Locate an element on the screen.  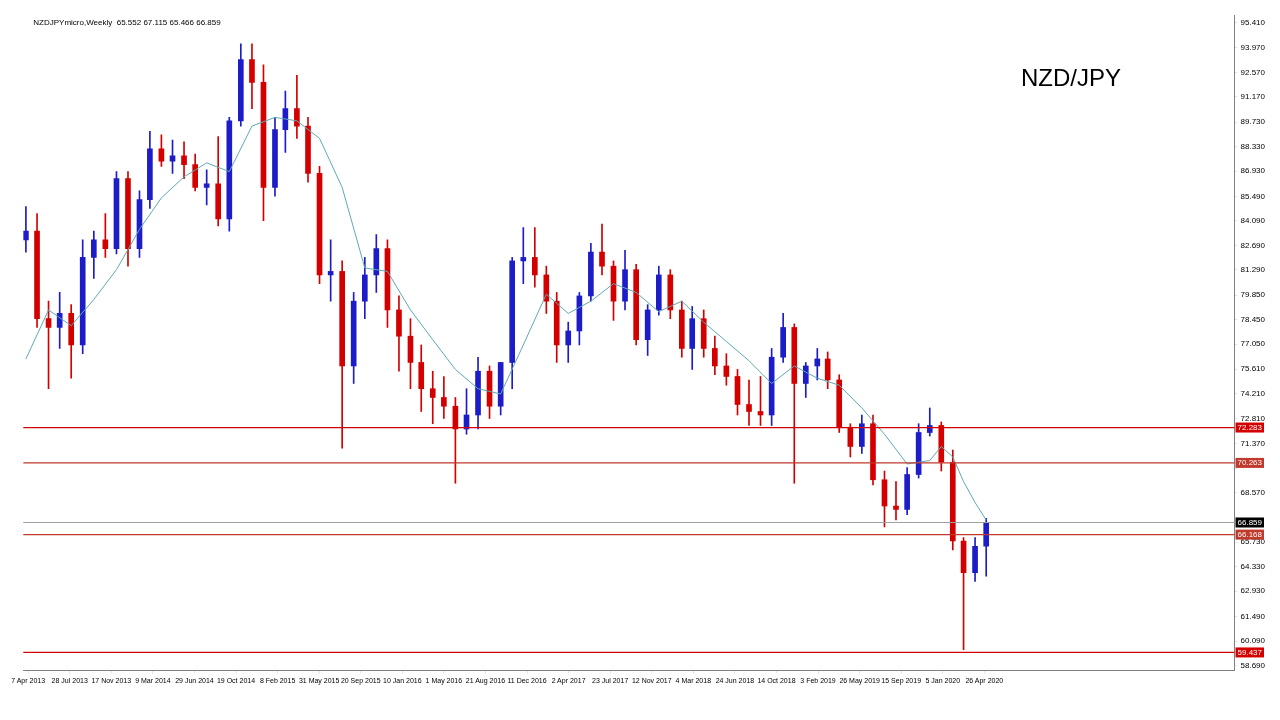
y-tick-label: 79.850 is located at coordinates (1253, 295).